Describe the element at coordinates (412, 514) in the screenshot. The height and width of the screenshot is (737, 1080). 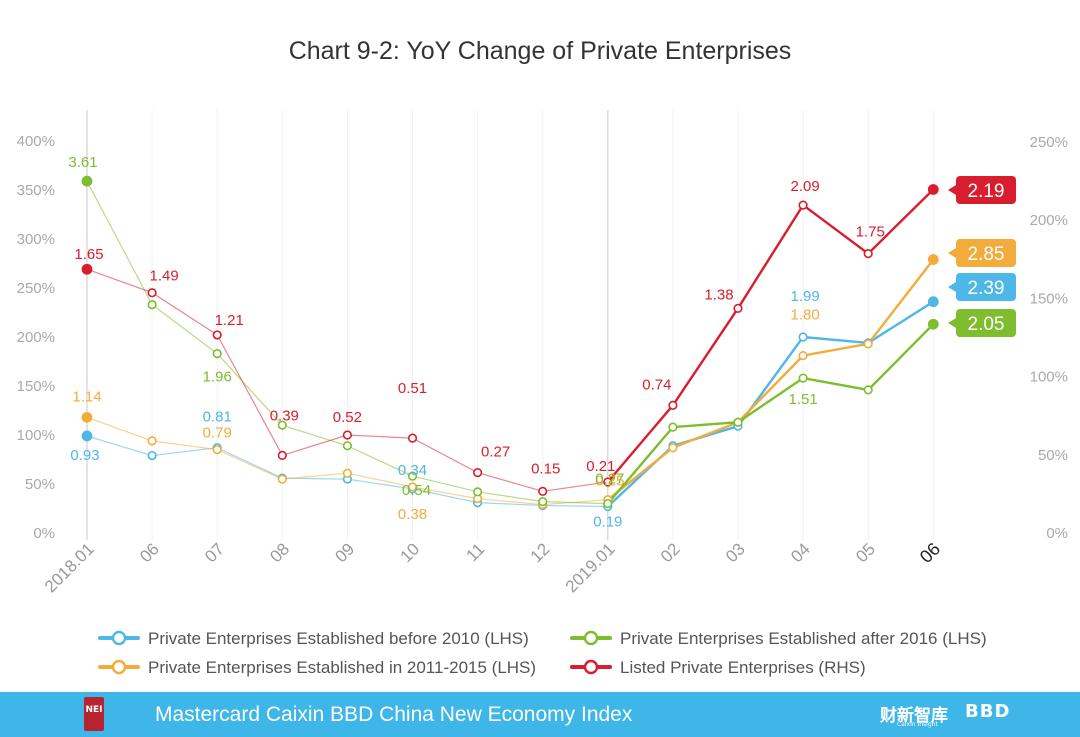
I see `data-label: 0.38` at that location.